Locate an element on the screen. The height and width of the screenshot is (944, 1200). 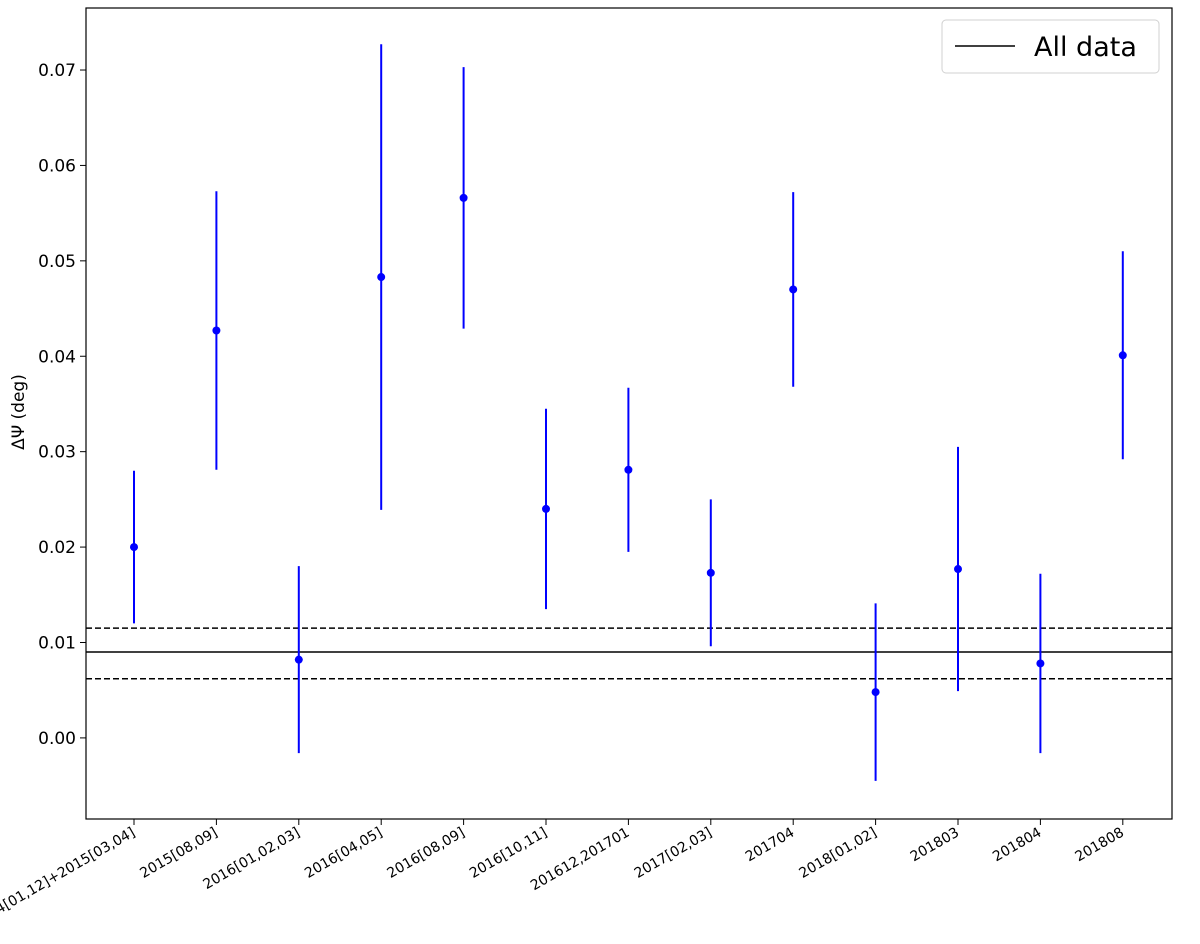
x-tick-label: 201804 is located at coordinates (1017, 845).